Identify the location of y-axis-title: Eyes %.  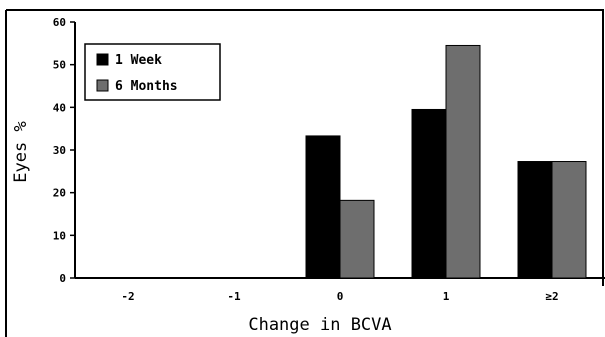
(21, 151).